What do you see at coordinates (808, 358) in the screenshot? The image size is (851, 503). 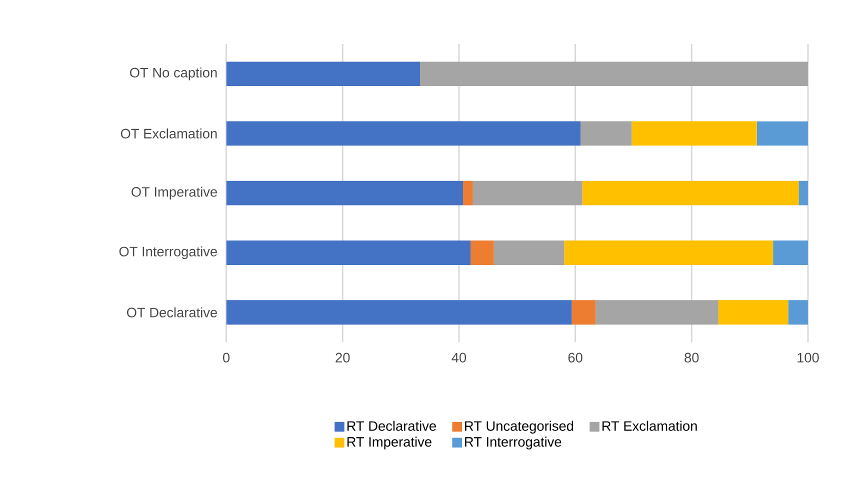 I see `x-tick-label: 100` at bounding box center [808, 358].